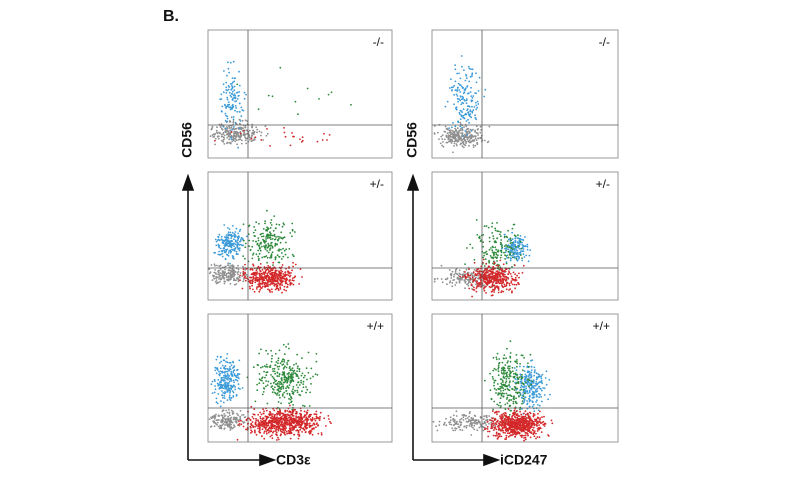 The width and height of the screenshot is (800, 478). I want to click on scatter-plot: +/-, so click(525, 236).